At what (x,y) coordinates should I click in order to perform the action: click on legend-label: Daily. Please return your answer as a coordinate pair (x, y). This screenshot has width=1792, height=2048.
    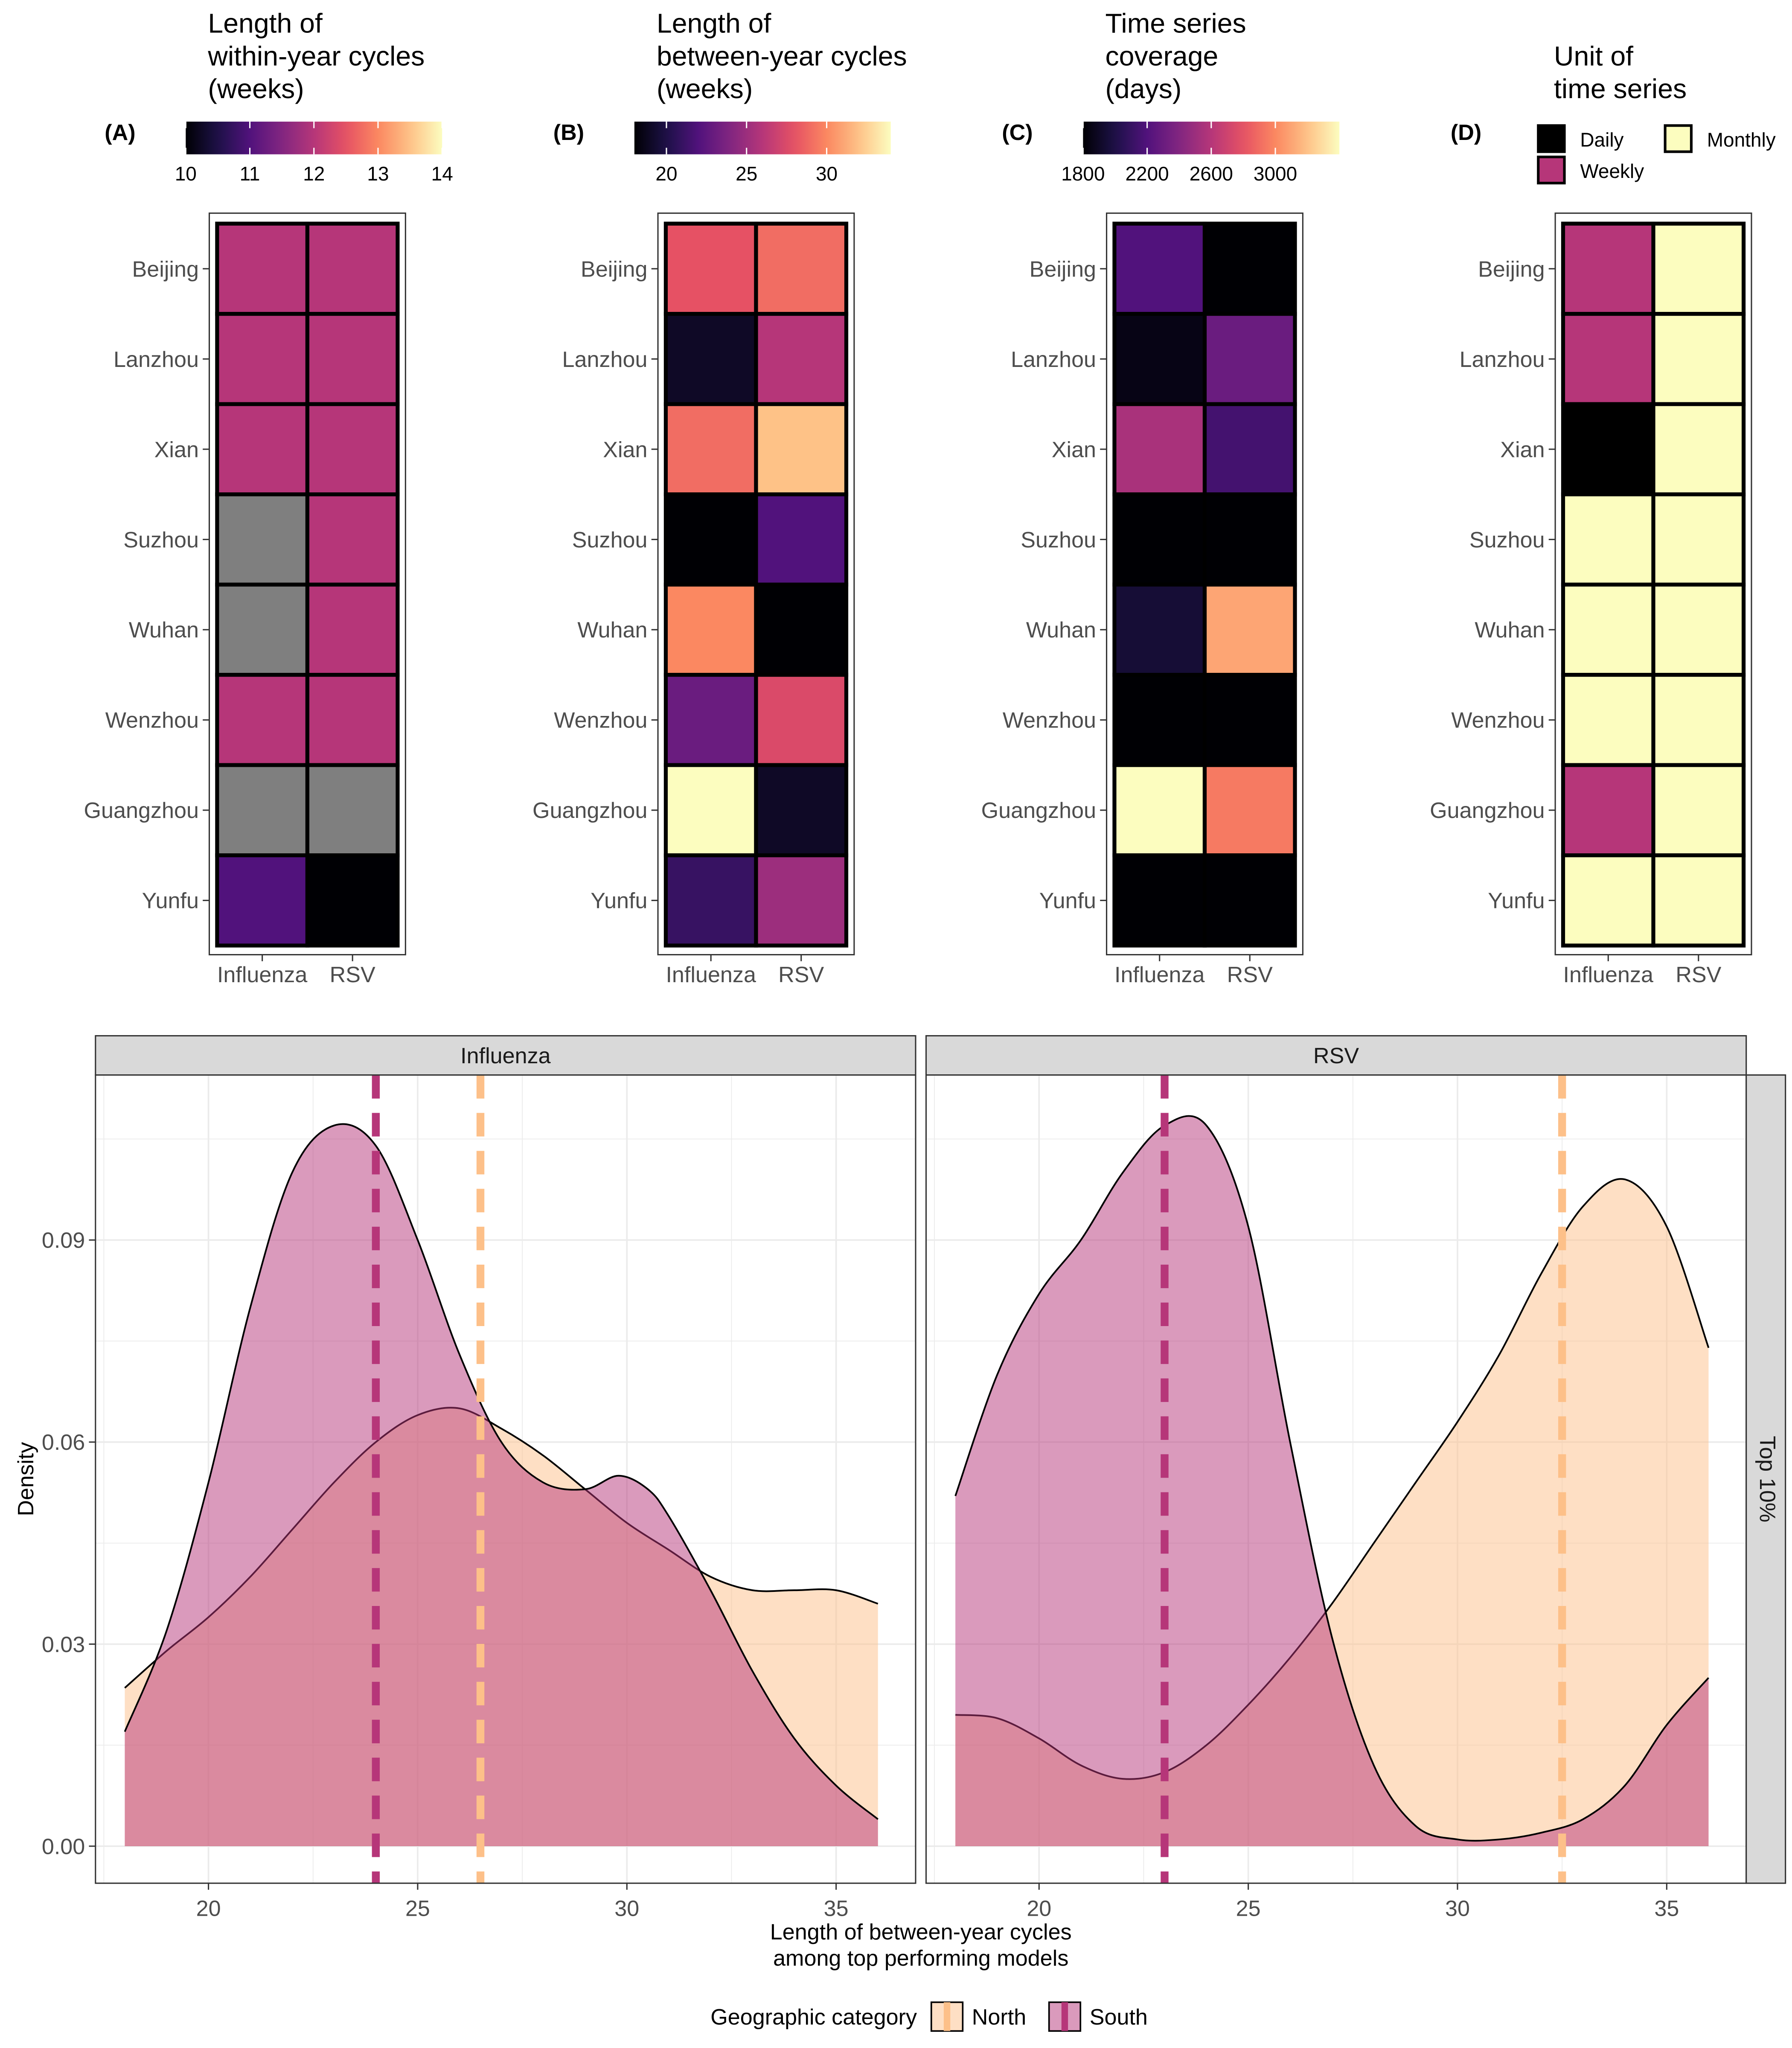
    Looking at the image, I should click on (1601, 139).